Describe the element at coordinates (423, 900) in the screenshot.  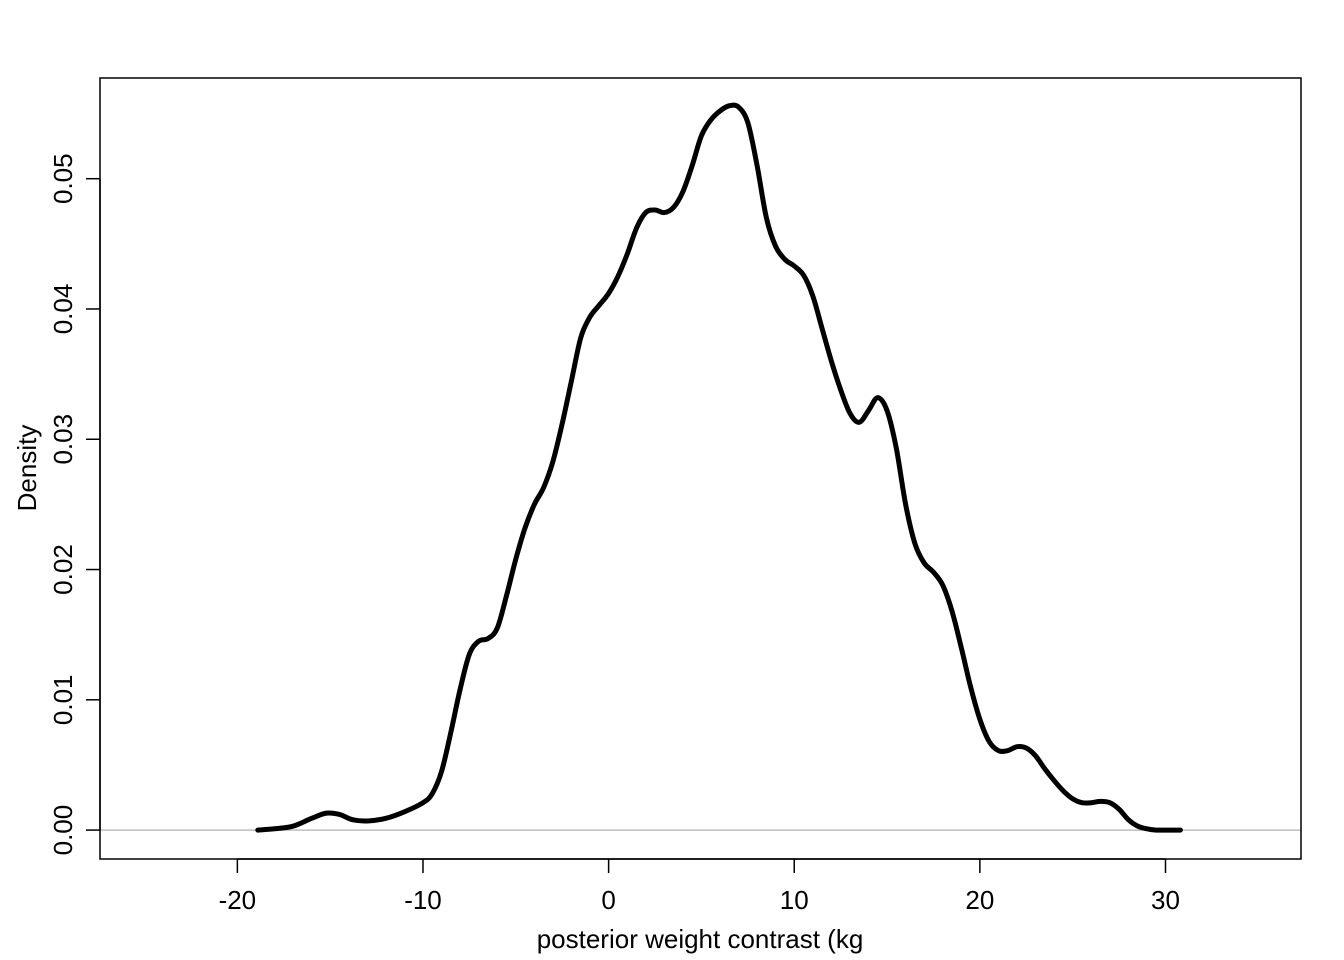
I see `x-tick-label: -10` at that location.